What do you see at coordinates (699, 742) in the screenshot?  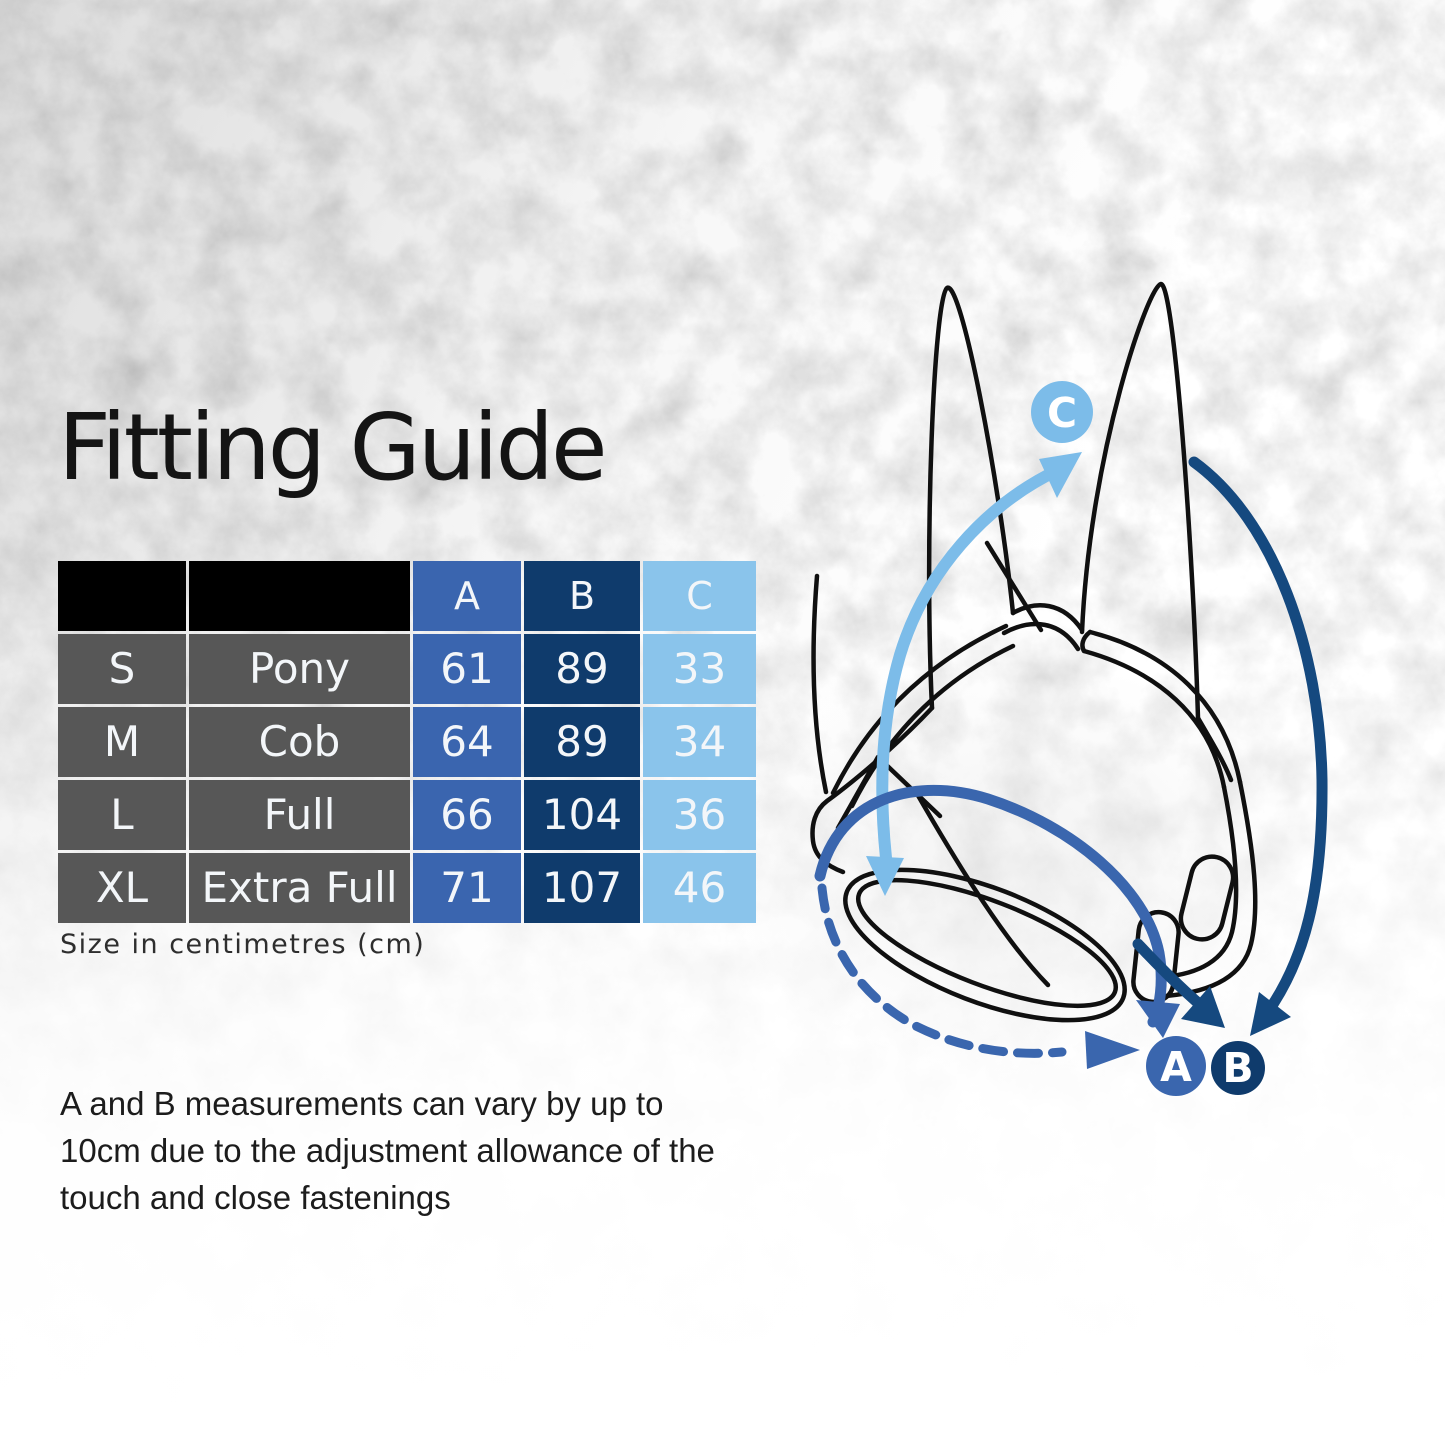 I see `row-m-c: 34` at bounding box center [699, 742].